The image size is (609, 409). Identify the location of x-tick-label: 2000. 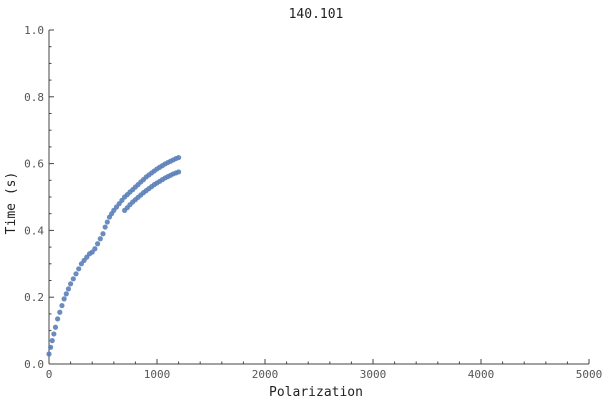
(265, 374).